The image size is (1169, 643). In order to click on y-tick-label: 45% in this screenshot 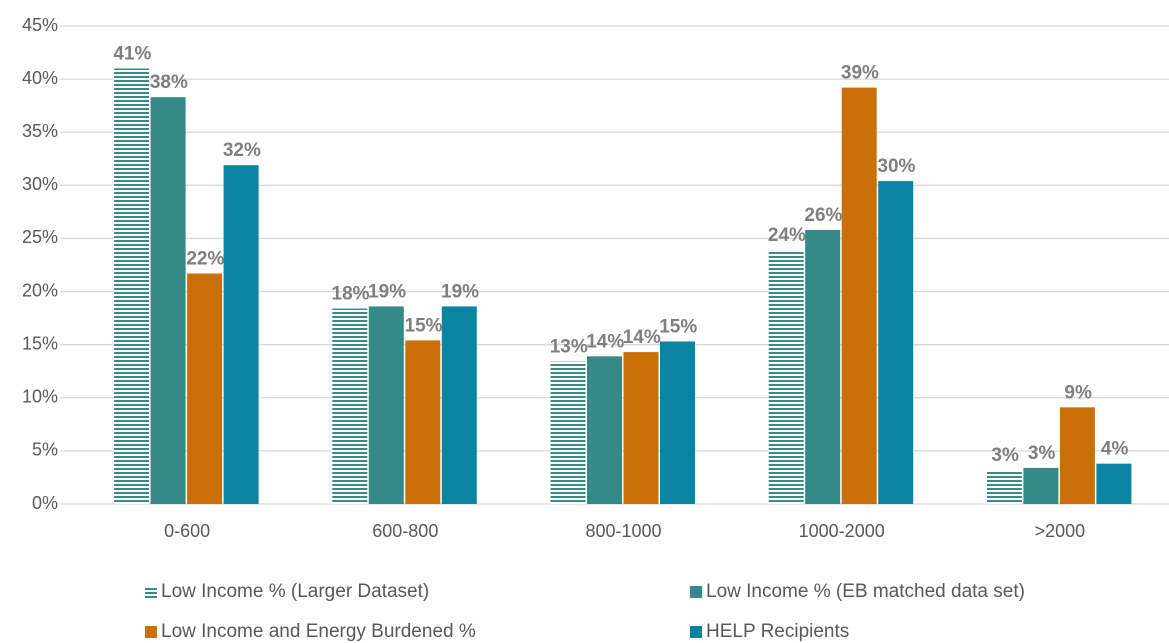, I will do `click(40, 25)`.